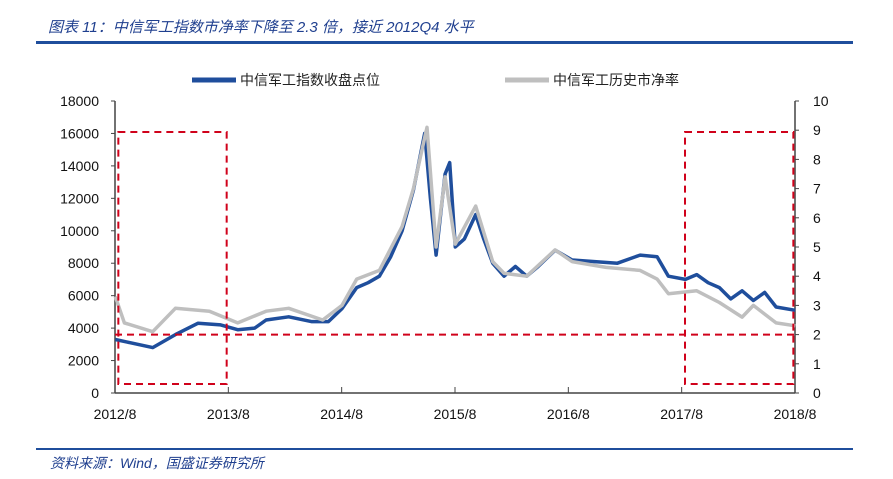 The height and width of the screenshot is (479, 893). Describe the element at coordinates (795, 414) in the screenshot. I see `x-tick-label: 2018/8` at that location.